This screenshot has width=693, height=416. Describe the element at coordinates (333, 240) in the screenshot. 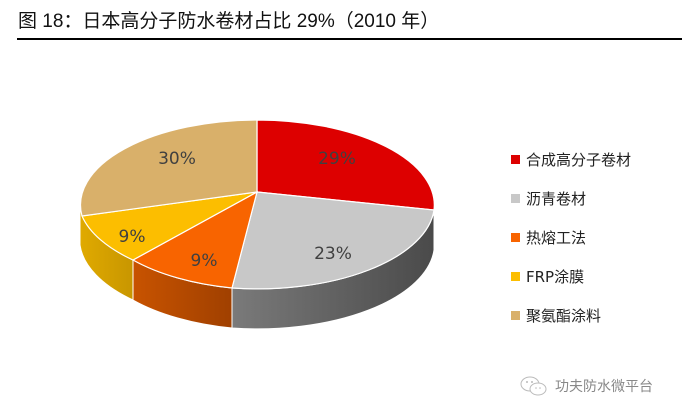

I see `slice-asphalt` at that location.